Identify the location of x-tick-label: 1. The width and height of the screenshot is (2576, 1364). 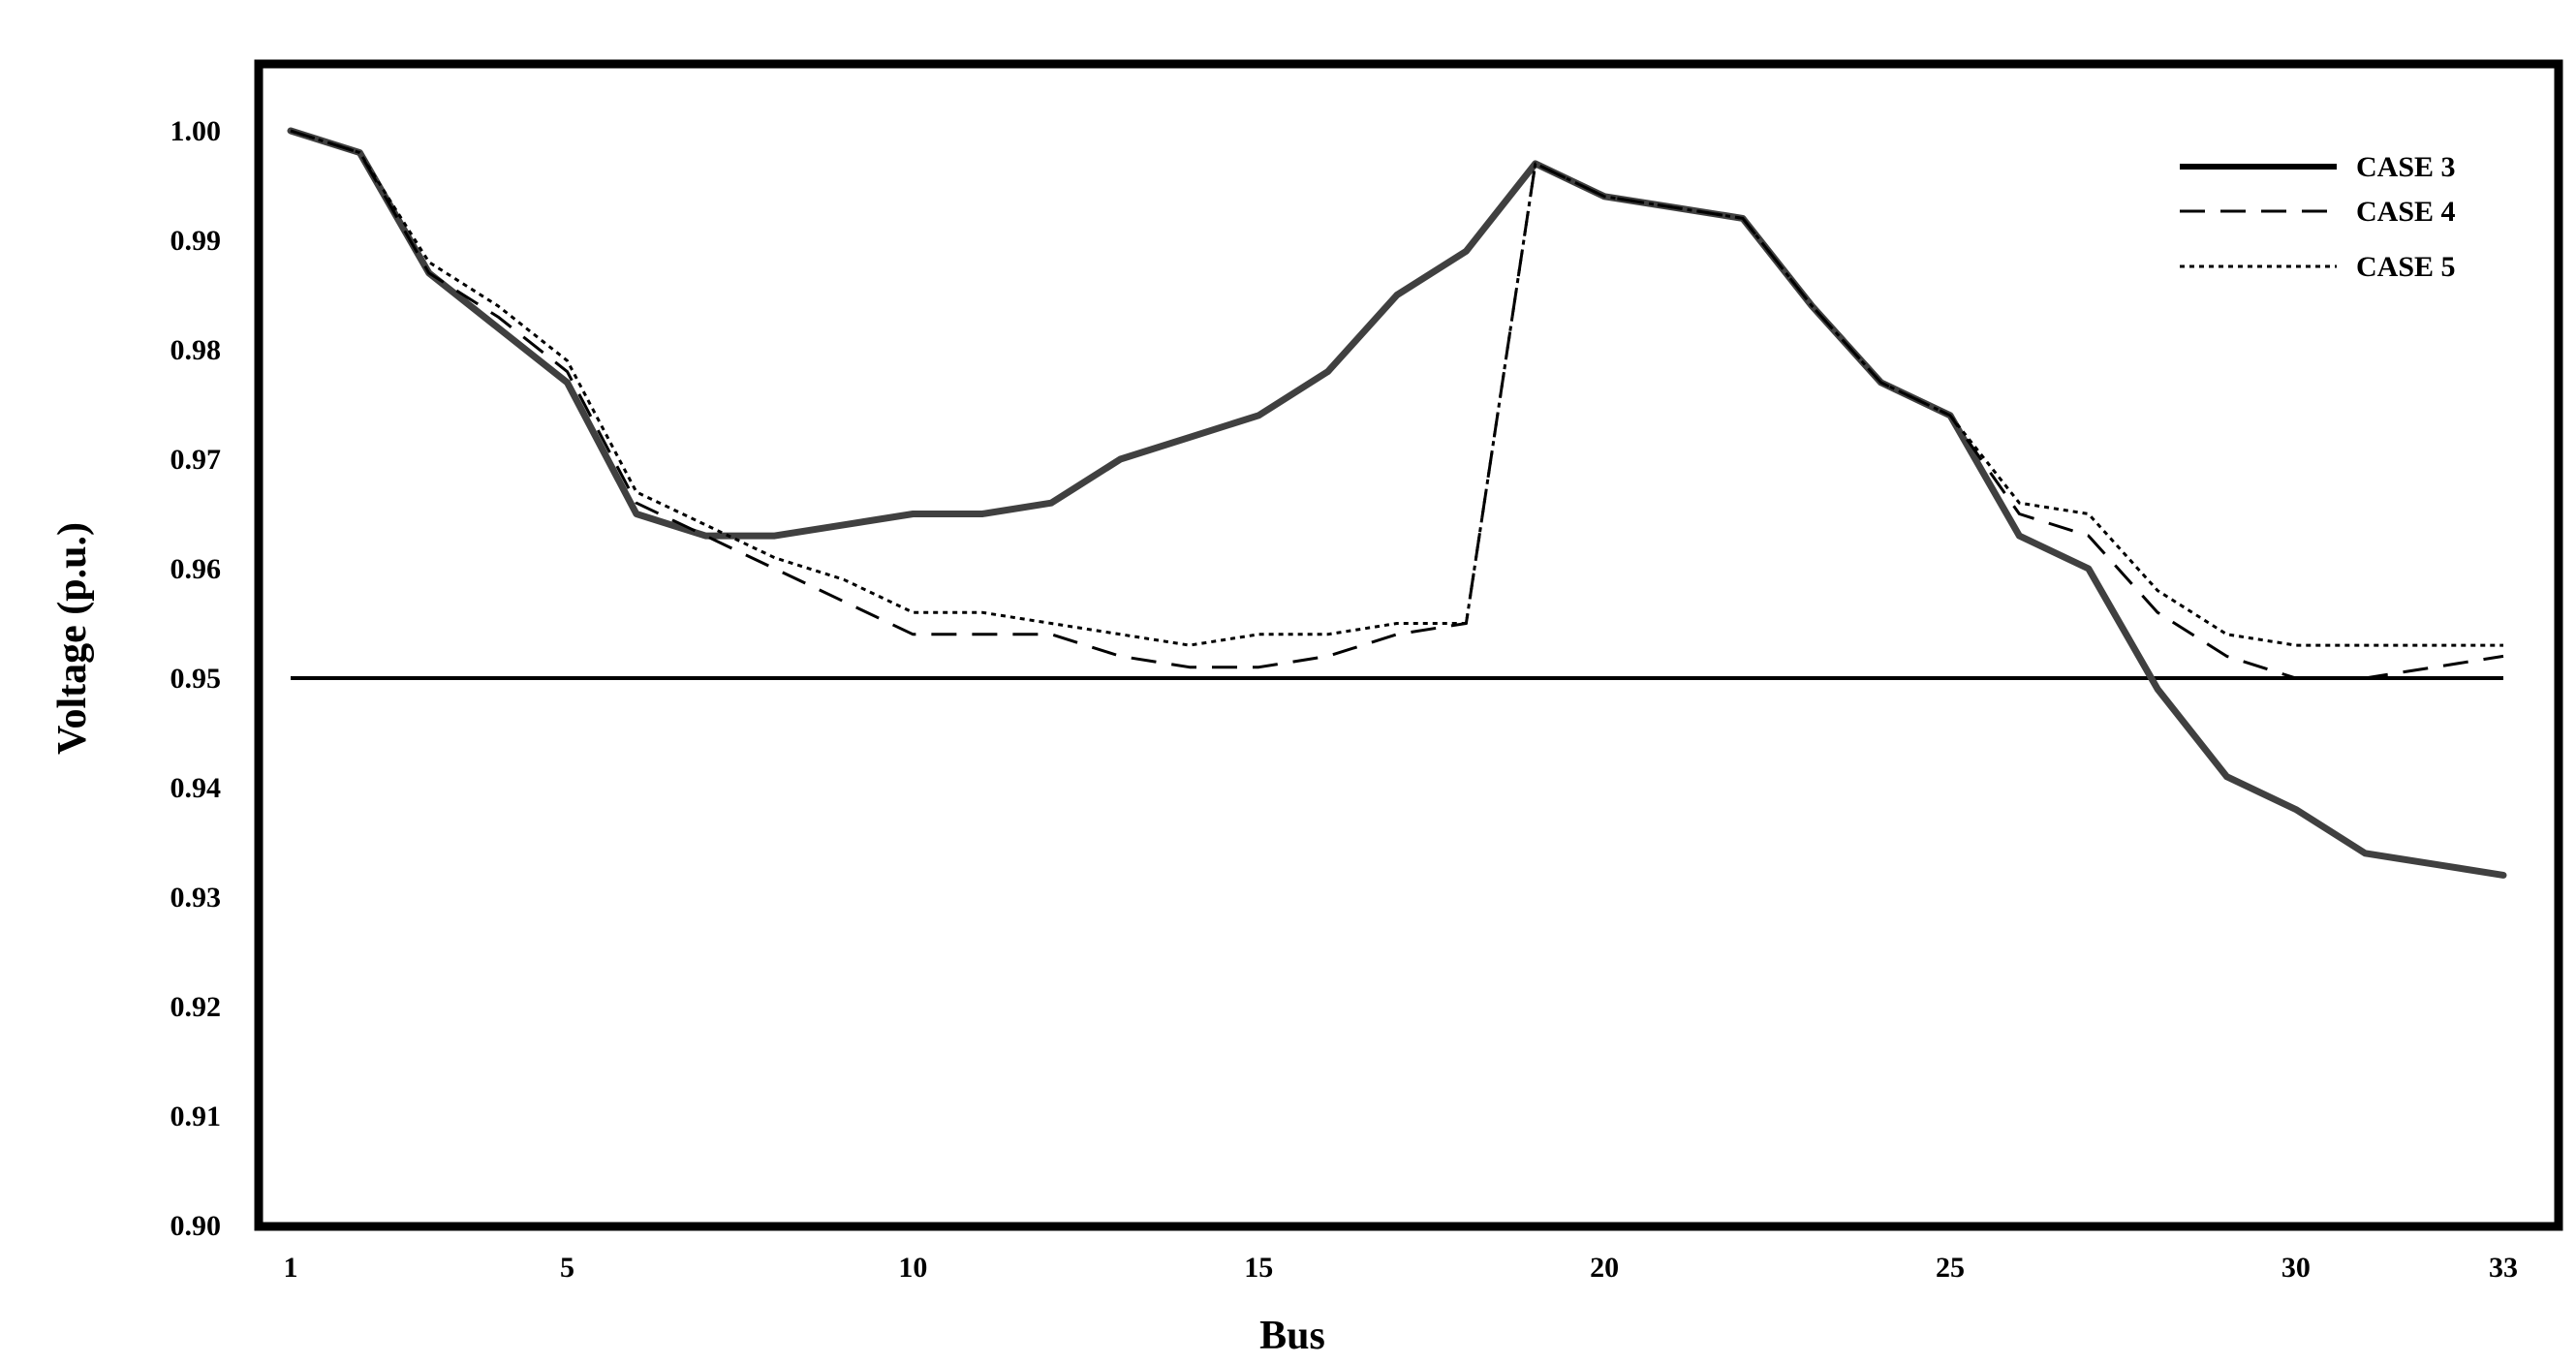
(291, 1268).